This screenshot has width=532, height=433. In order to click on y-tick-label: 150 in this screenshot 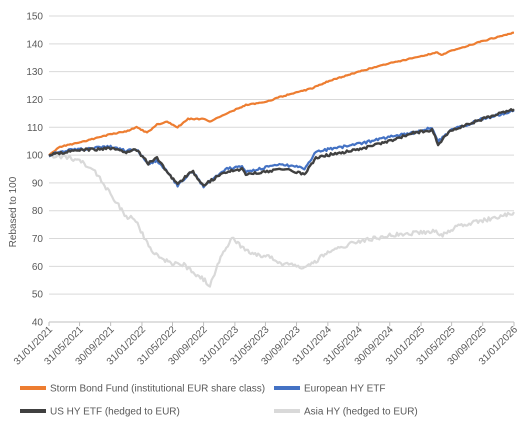, I will do `click(34, 17)`.